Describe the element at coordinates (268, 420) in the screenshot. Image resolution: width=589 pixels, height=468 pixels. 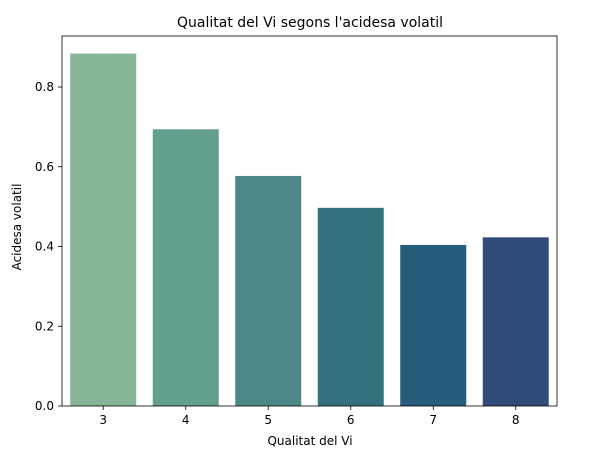
I see `x-tick-label-5: 5` at that location.